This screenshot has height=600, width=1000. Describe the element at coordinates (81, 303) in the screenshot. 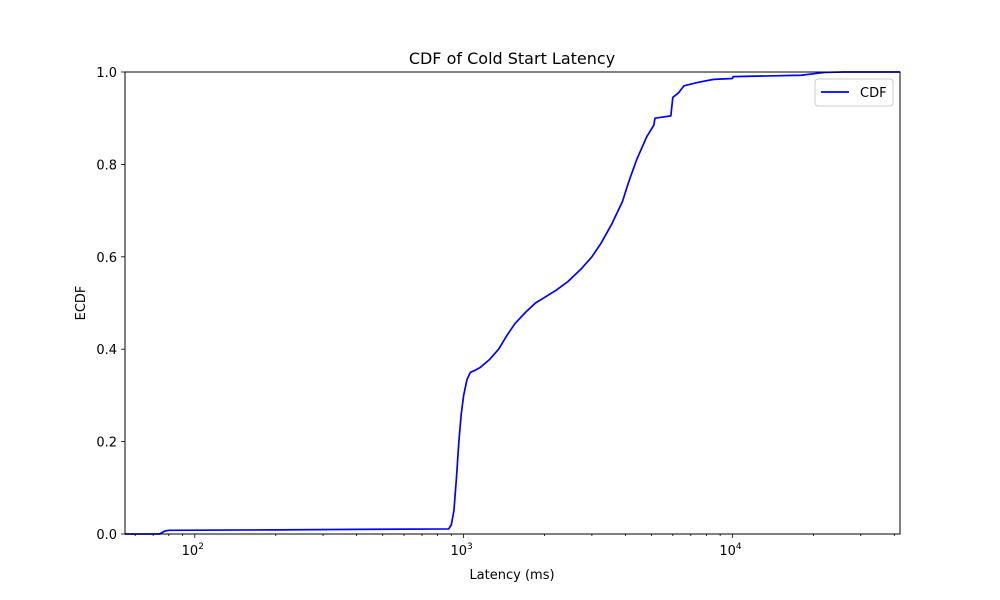

I see `y-axis-label: ECDF` at that location.